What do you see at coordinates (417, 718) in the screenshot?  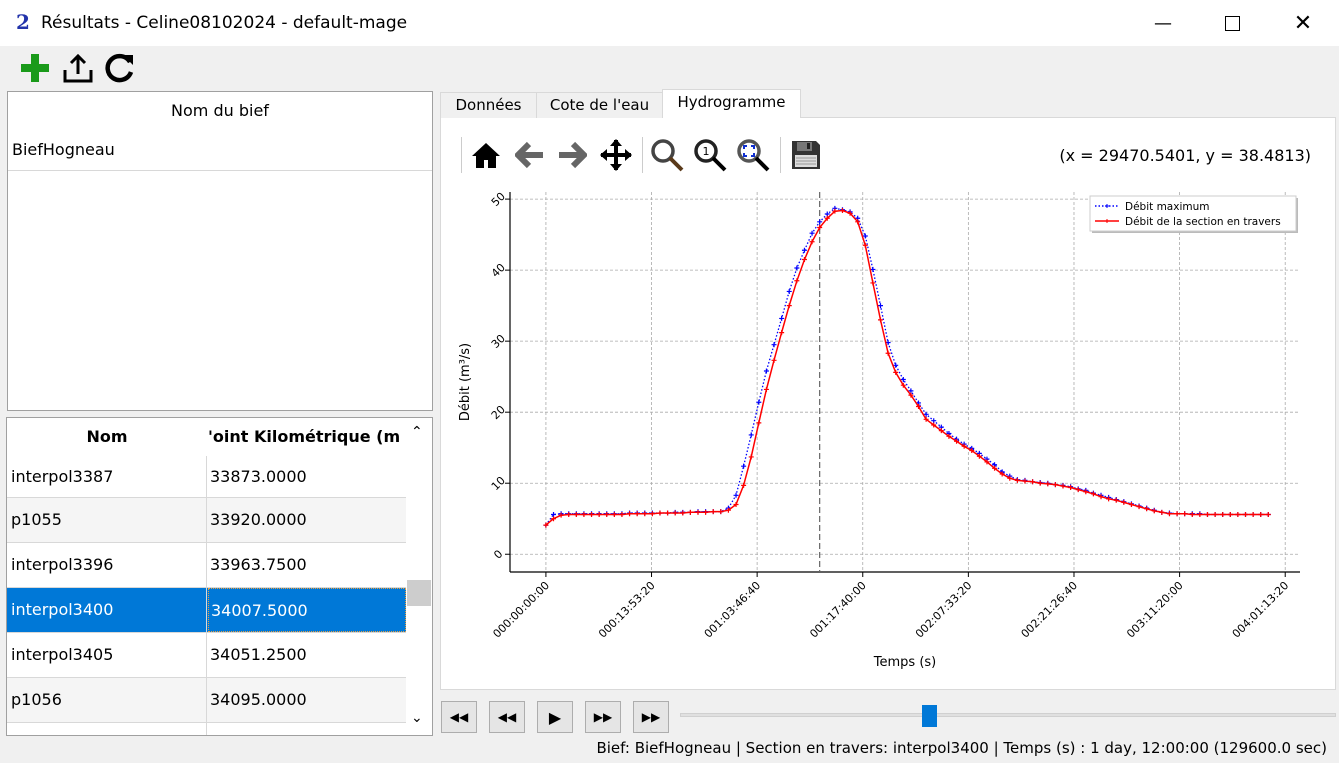 I see `scroll-down-icon: ⌄` at bounding box center [417, 718].